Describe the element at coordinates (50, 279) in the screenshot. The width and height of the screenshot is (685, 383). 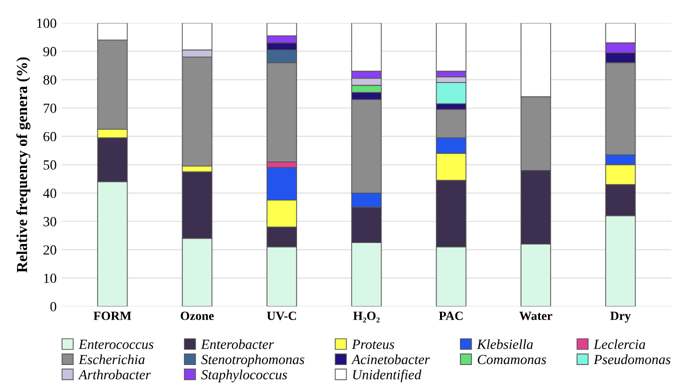
I see `y-tick-label: 10` at that location.